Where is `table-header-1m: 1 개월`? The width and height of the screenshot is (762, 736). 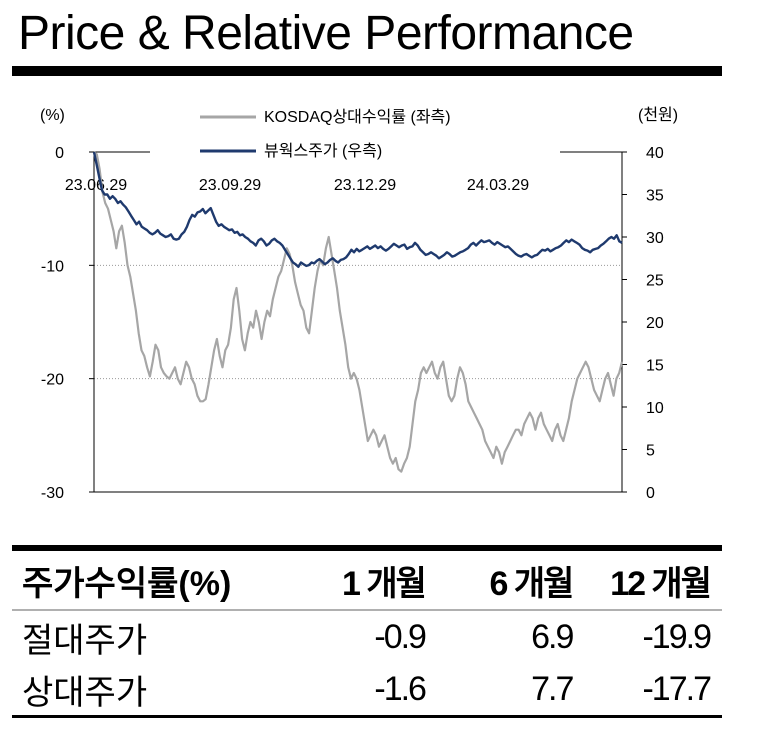
table-header-1m: 1 개월 is located at coordinates (384, 583).